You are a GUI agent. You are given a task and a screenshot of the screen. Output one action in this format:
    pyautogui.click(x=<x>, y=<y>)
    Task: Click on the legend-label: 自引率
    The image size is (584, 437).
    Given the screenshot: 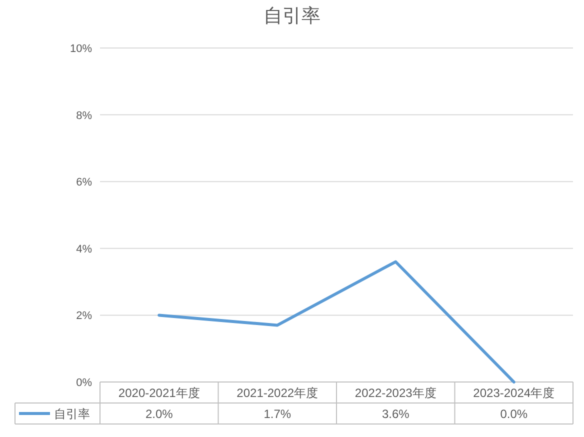 What is the action you would take?
    pyautogui.click(x=72, y=414)
    